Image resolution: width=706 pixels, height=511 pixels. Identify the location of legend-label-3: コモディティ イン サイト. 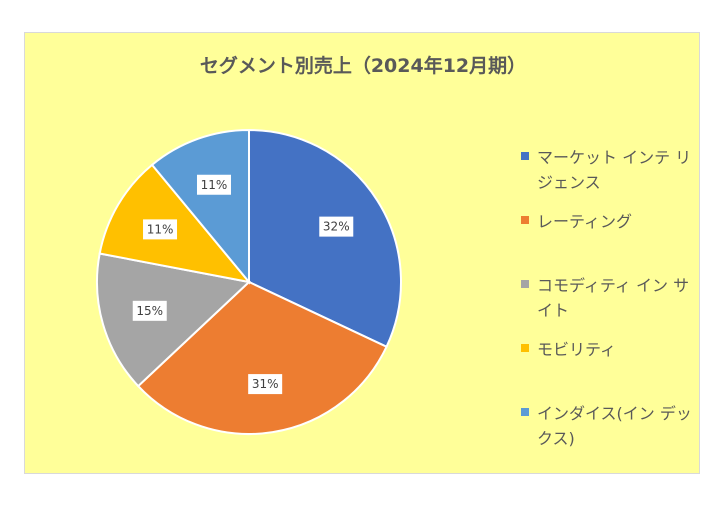
(613, 298).